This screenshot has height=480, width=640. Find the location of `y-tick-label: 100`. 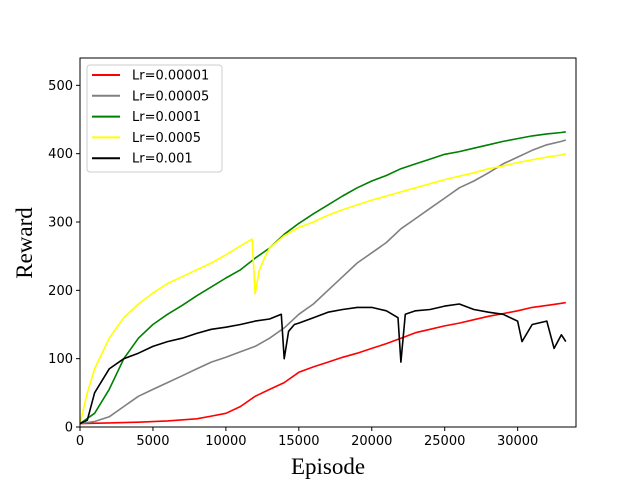

y-tick-label: 100 is located at coordinates (60, 359).